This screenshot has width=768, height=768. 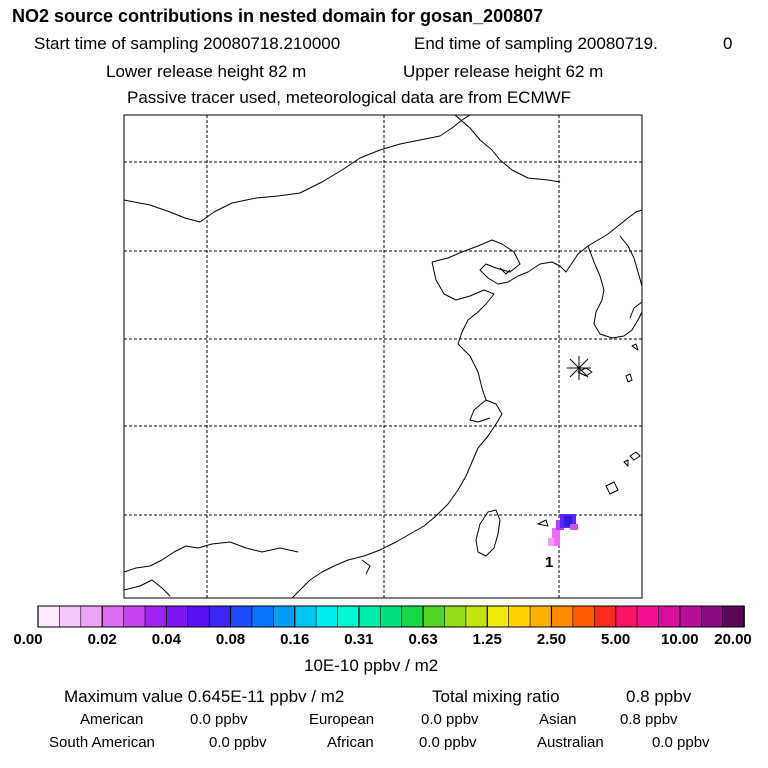 What do you see at coordinates (28, 639) in the screenshot?
I see `colorbar-tick-label: 0.00` at bounding box center [28, 639].